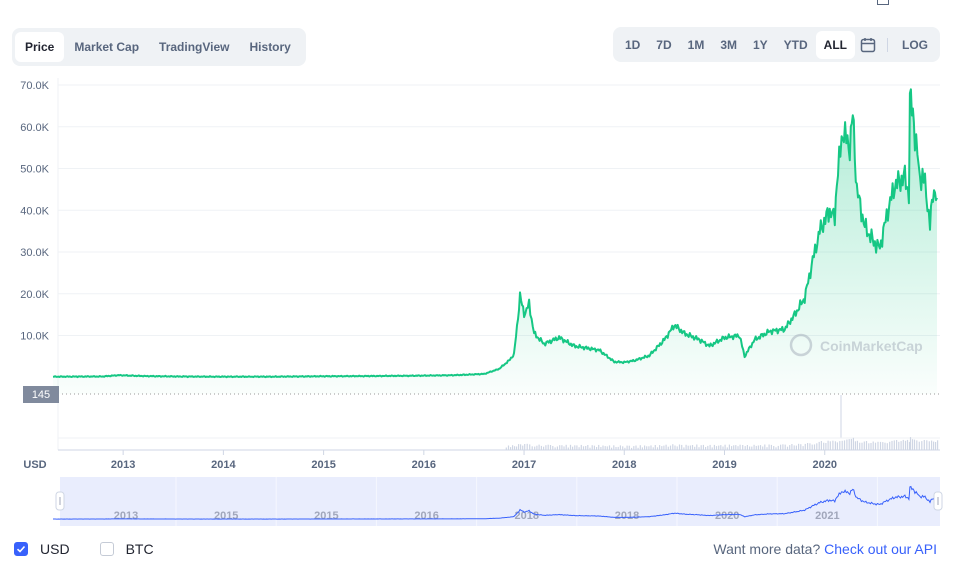 The width and height of the screenshot is (955, 567). Describe the element at coordinates (868, 45) in the screenshot. I see `calendar-icon` at that location.